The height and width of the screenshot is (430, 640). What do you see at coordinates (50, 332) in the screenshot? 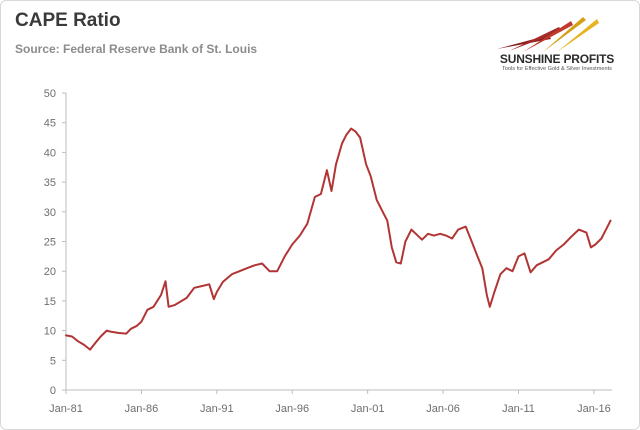
I see `y-tick-label: 10` at bounding box center [50, 332].